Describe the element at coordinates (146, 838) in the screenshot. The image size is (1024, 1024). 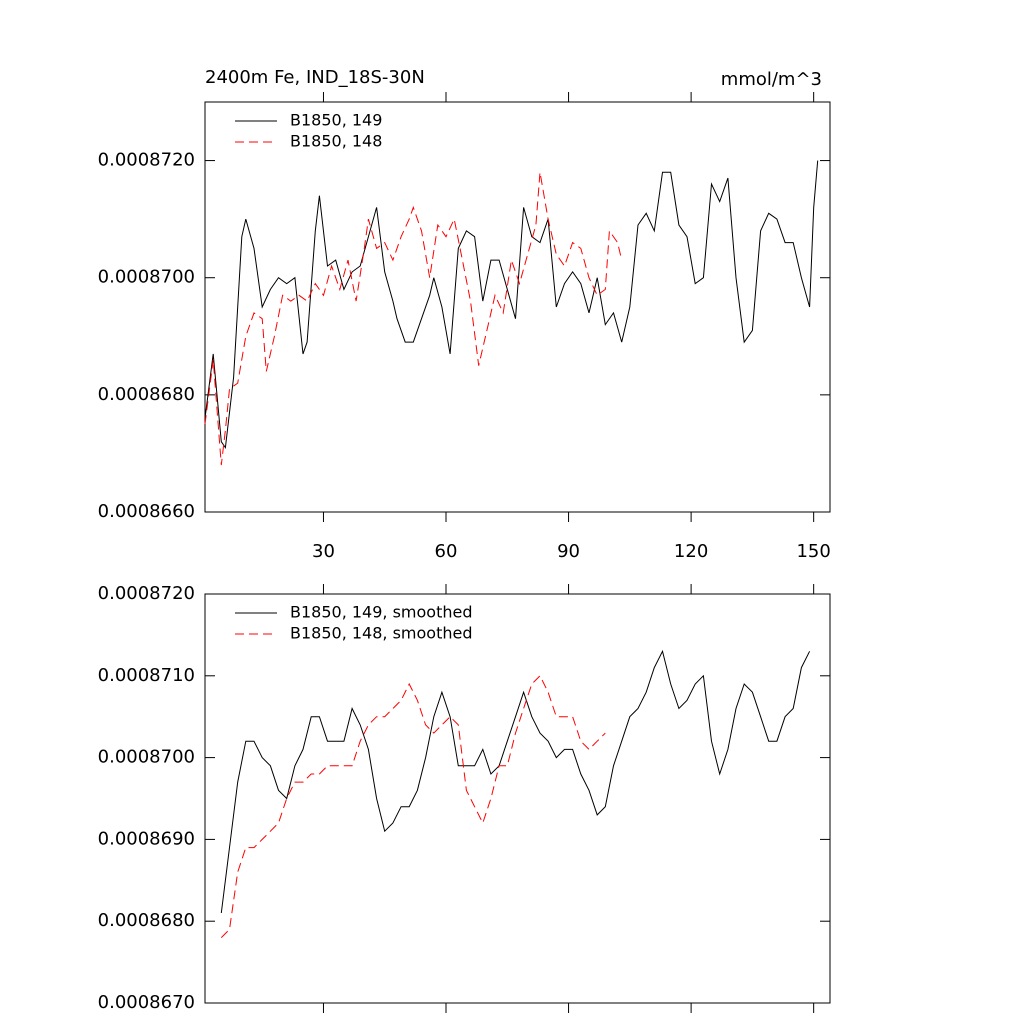
I see `y-tick-label: 0.0008690` at that location.